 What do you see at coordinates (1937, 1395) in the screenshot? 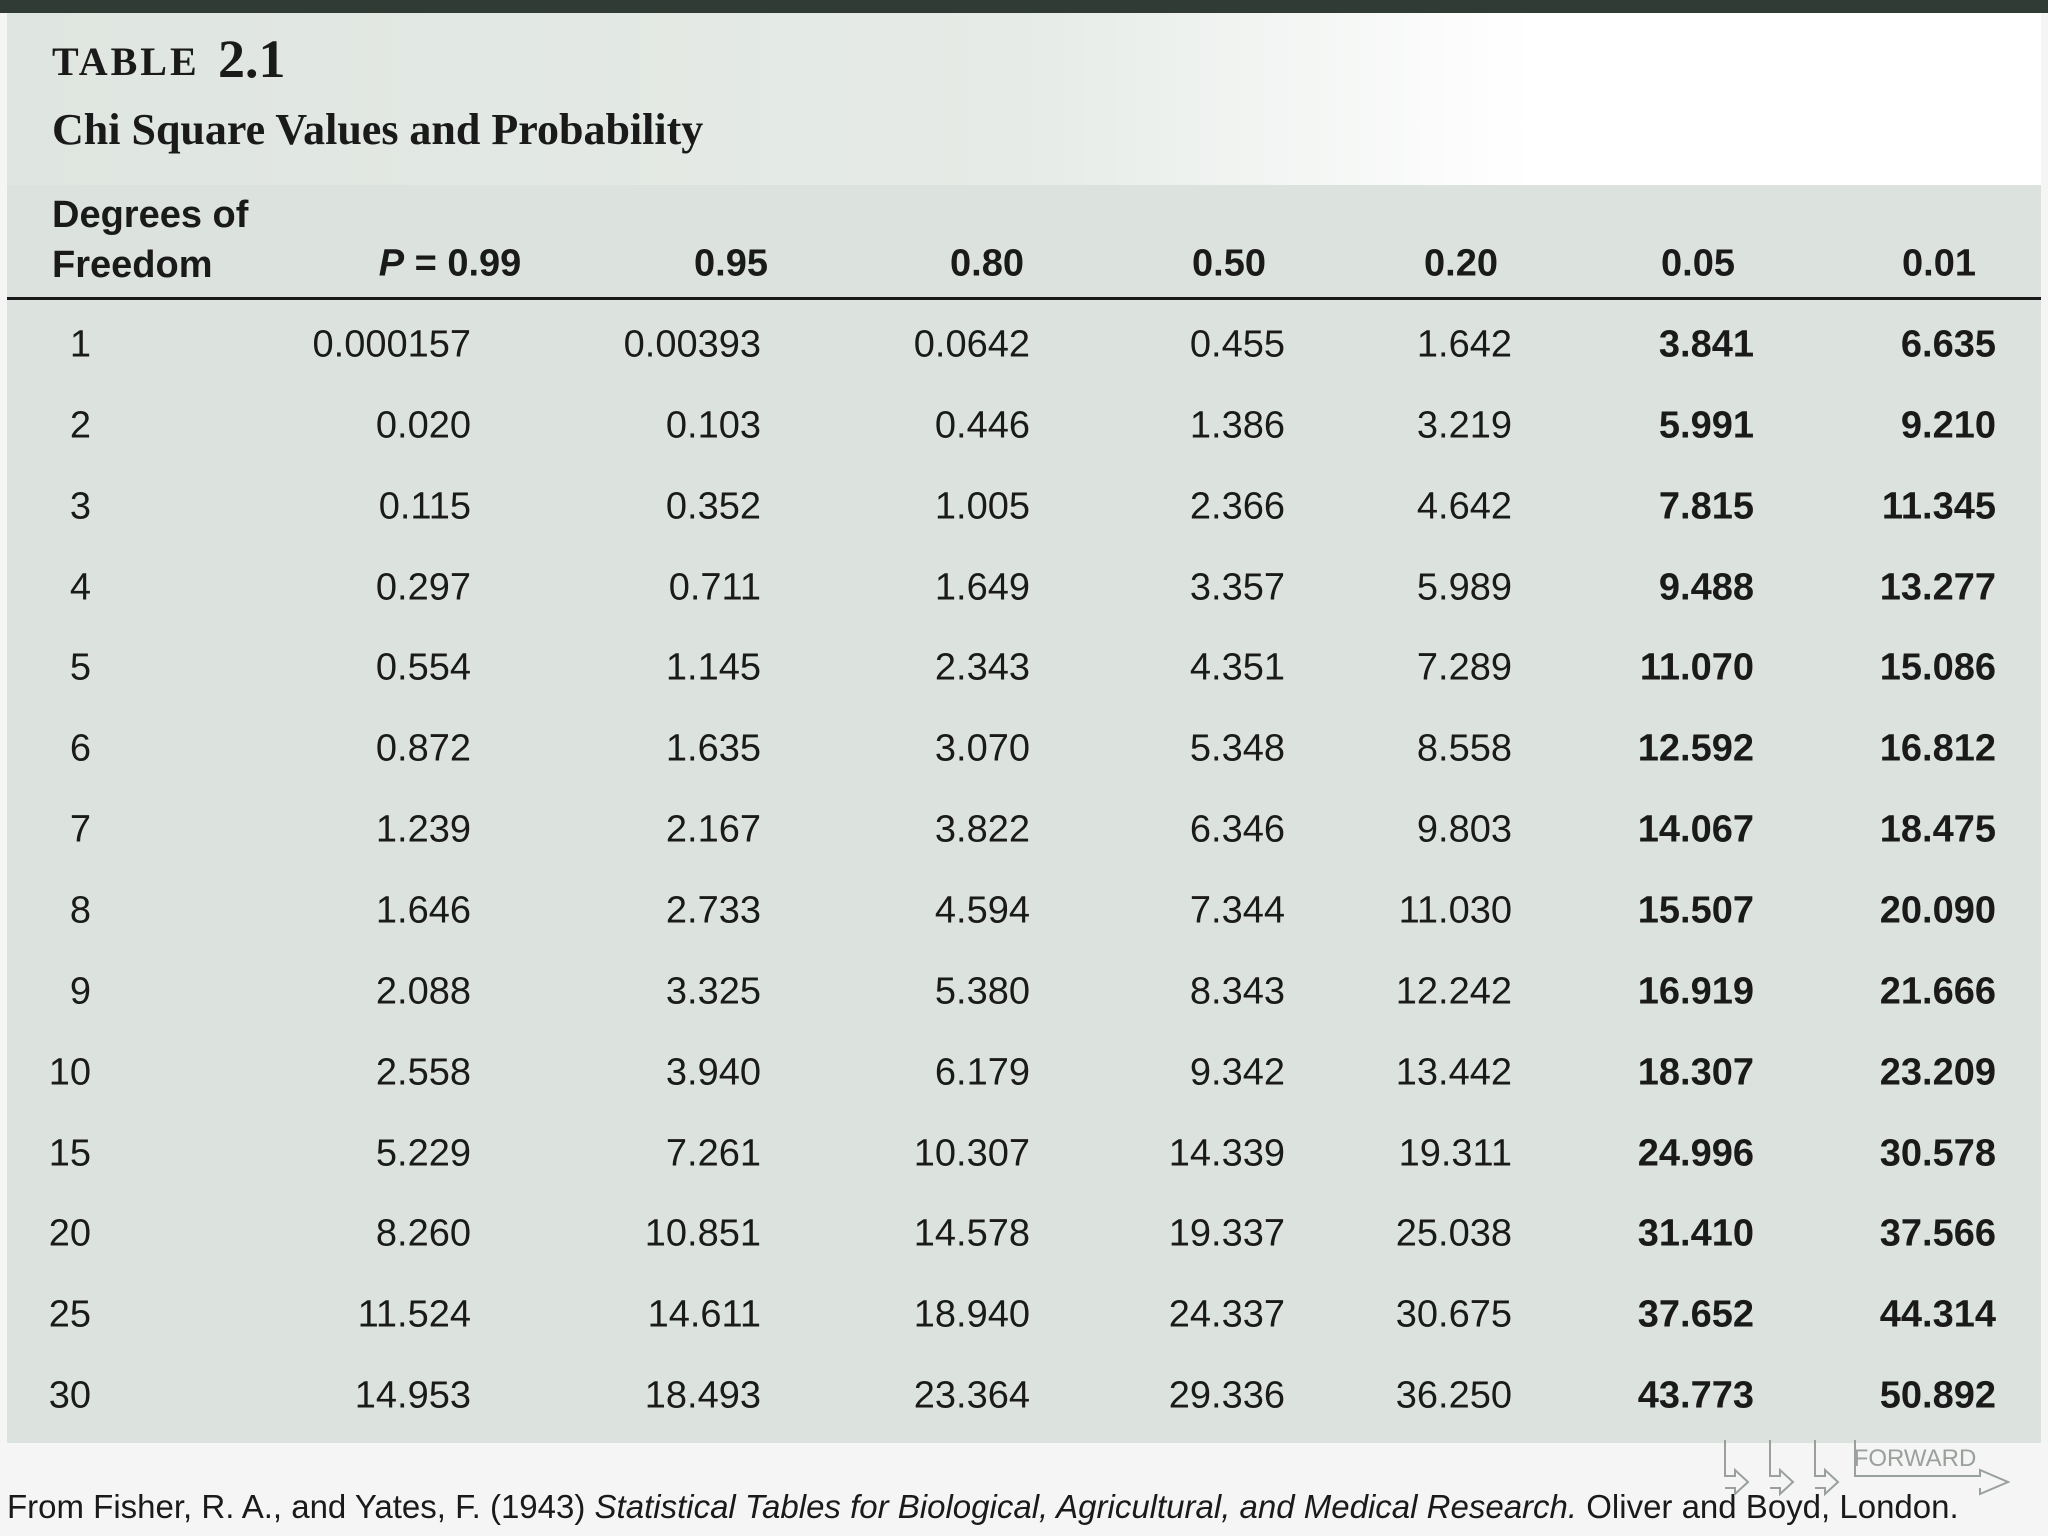
I see `table-cell: 50.892` at bounding box center [1937, 1395].